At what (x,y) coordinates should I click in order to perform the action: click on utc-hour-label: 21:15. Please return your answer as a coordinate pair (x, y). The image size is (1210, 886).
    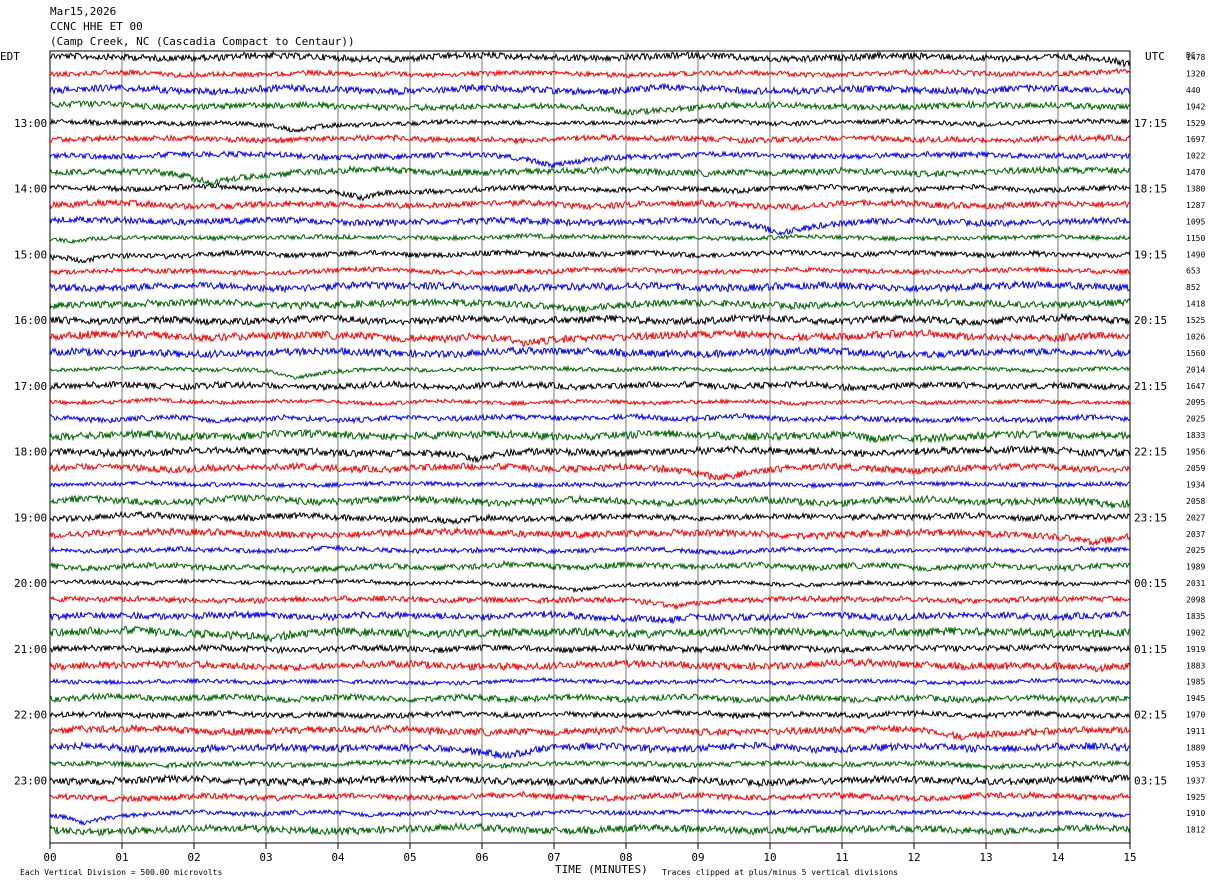
    Looking at the image, I should click on (1150, 386).